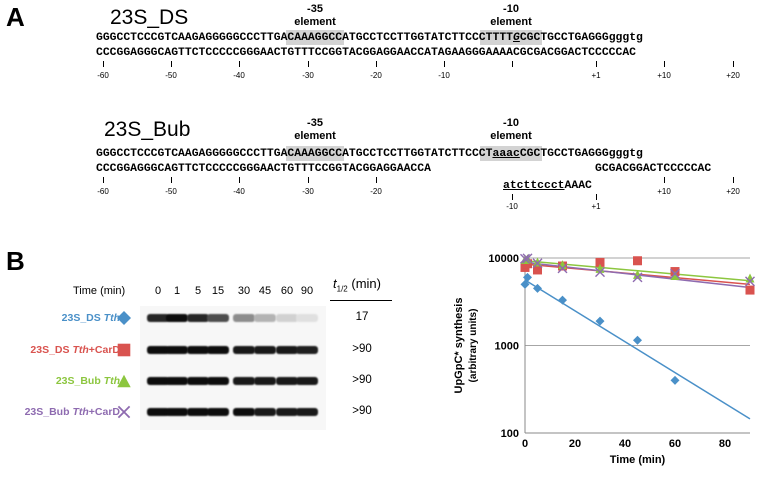 This screenshot has width=760, height=477. I want to click on panel-a-letter: A, so click(15, 17).